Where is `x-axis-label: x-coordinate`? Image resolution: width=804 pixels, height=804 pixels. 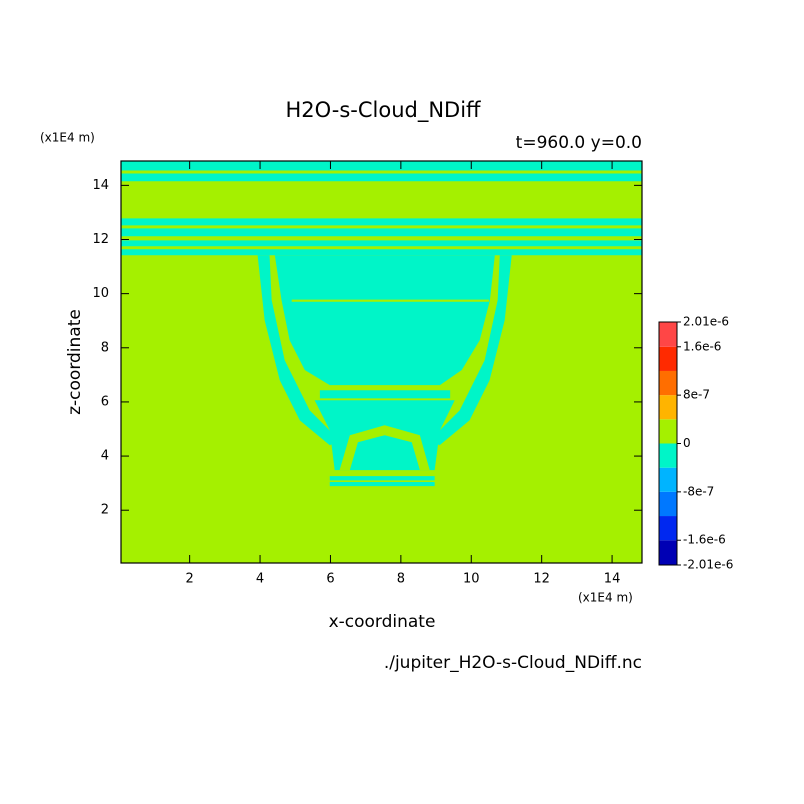 x-axis-label: x-coordinate is located at coordinates (382, 622).